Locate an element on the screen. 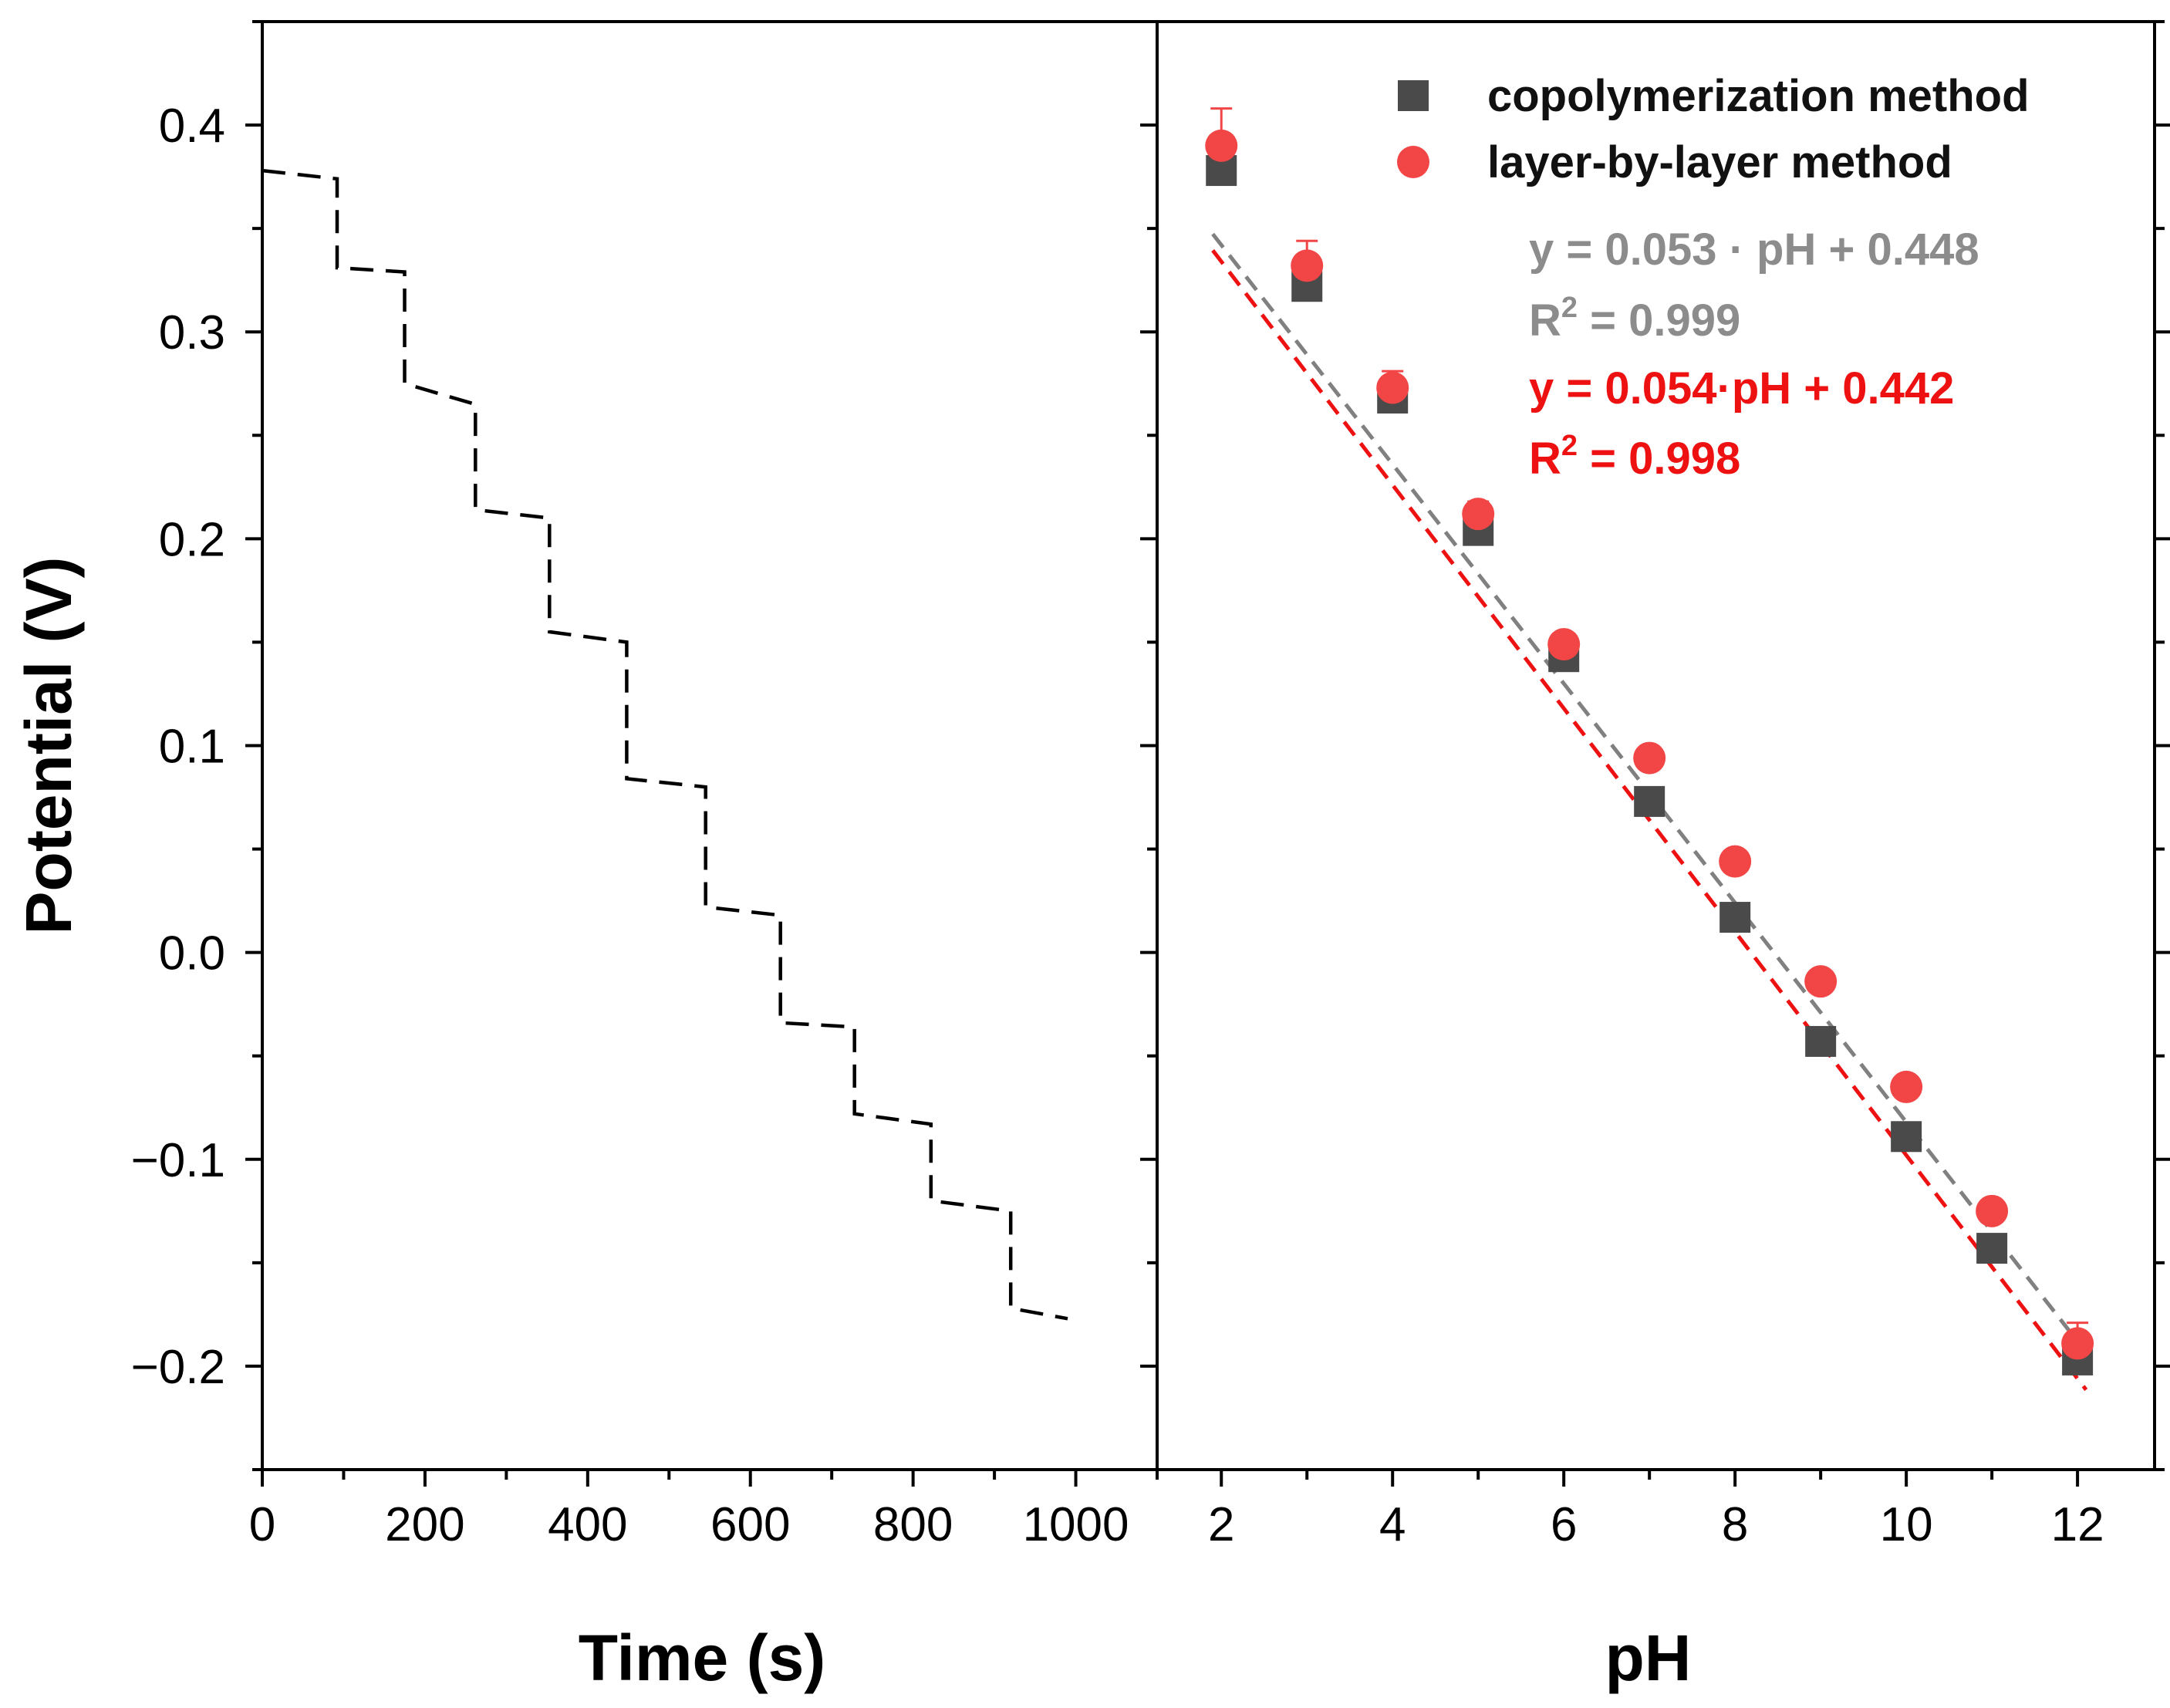  left-x-ticks: 0 200 400 600 800 1000 is located at coordinates (704, 1511).